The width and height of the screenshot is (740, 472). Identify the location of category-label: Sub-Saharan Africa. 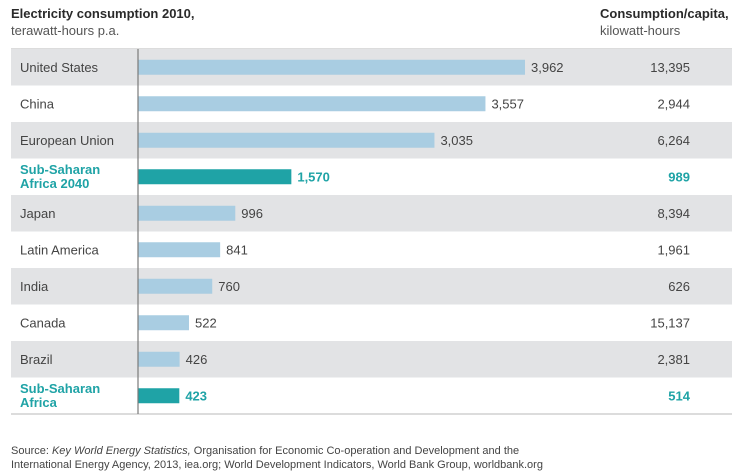
(60, 395).